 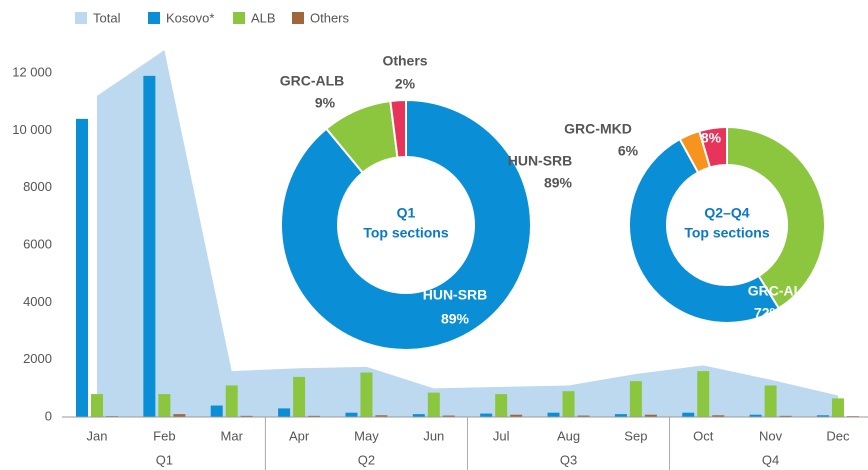 What do you see at coordinates (37, 358) in the screenshot?
I see `y-tick-label: 2000` at bounding box center [37, 358].